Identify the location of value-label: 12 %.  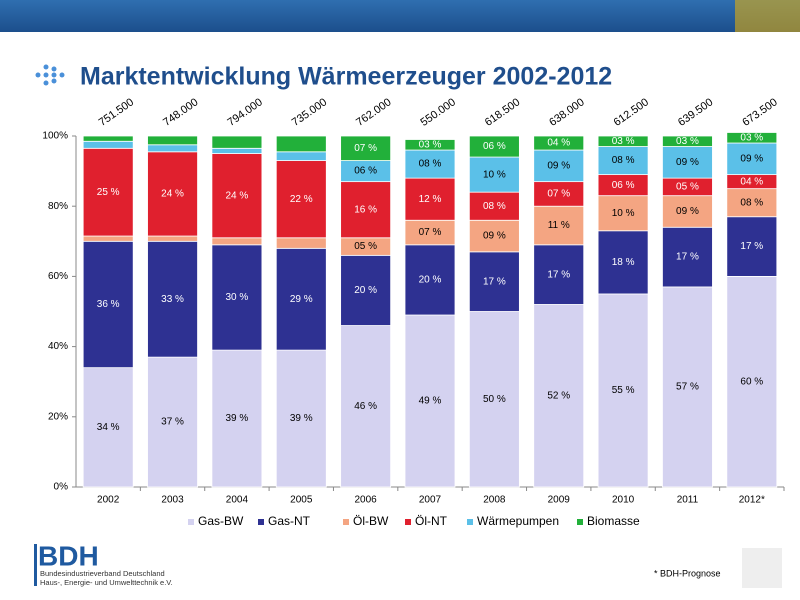
(430, 199).